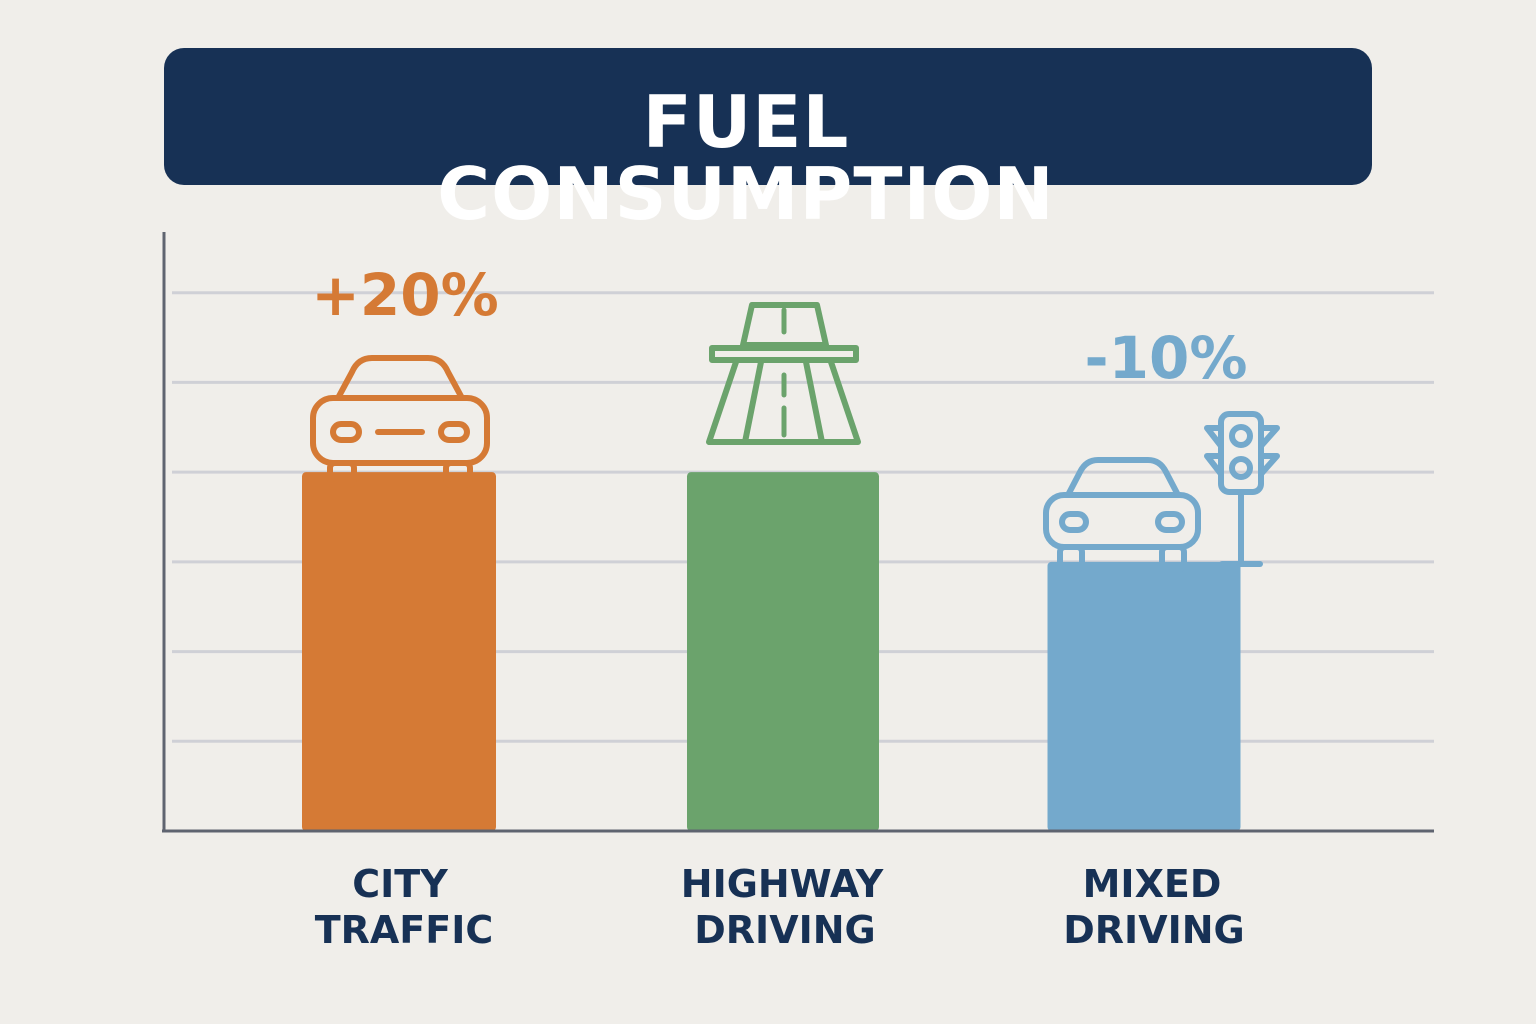 The width and height of the screenshot is (1536, 1024). What do you see at coordinates (783, 373) in the screenshot?
I see `highway-icon` at bounding box center [783, 373].